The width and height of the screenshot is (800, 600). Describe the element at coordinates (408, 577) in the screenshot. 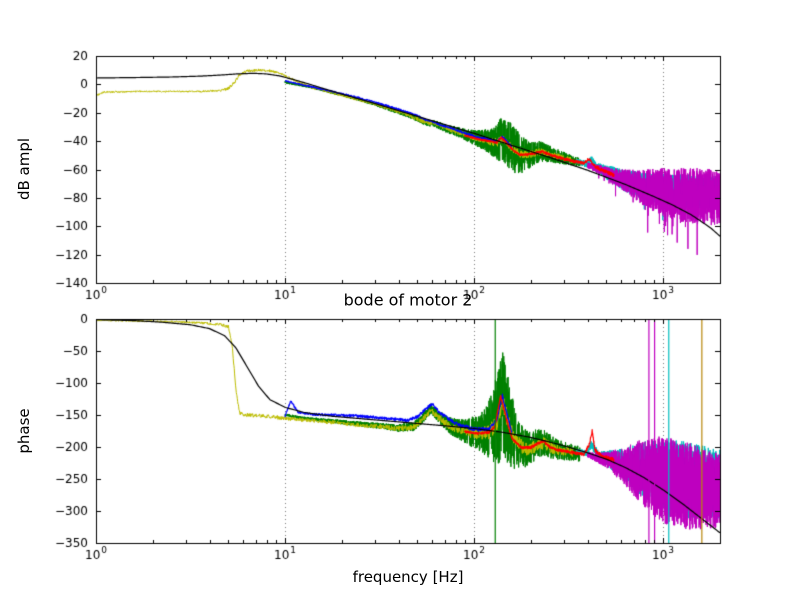

I see `x-axis-label: frequency [Hz]` at that location.